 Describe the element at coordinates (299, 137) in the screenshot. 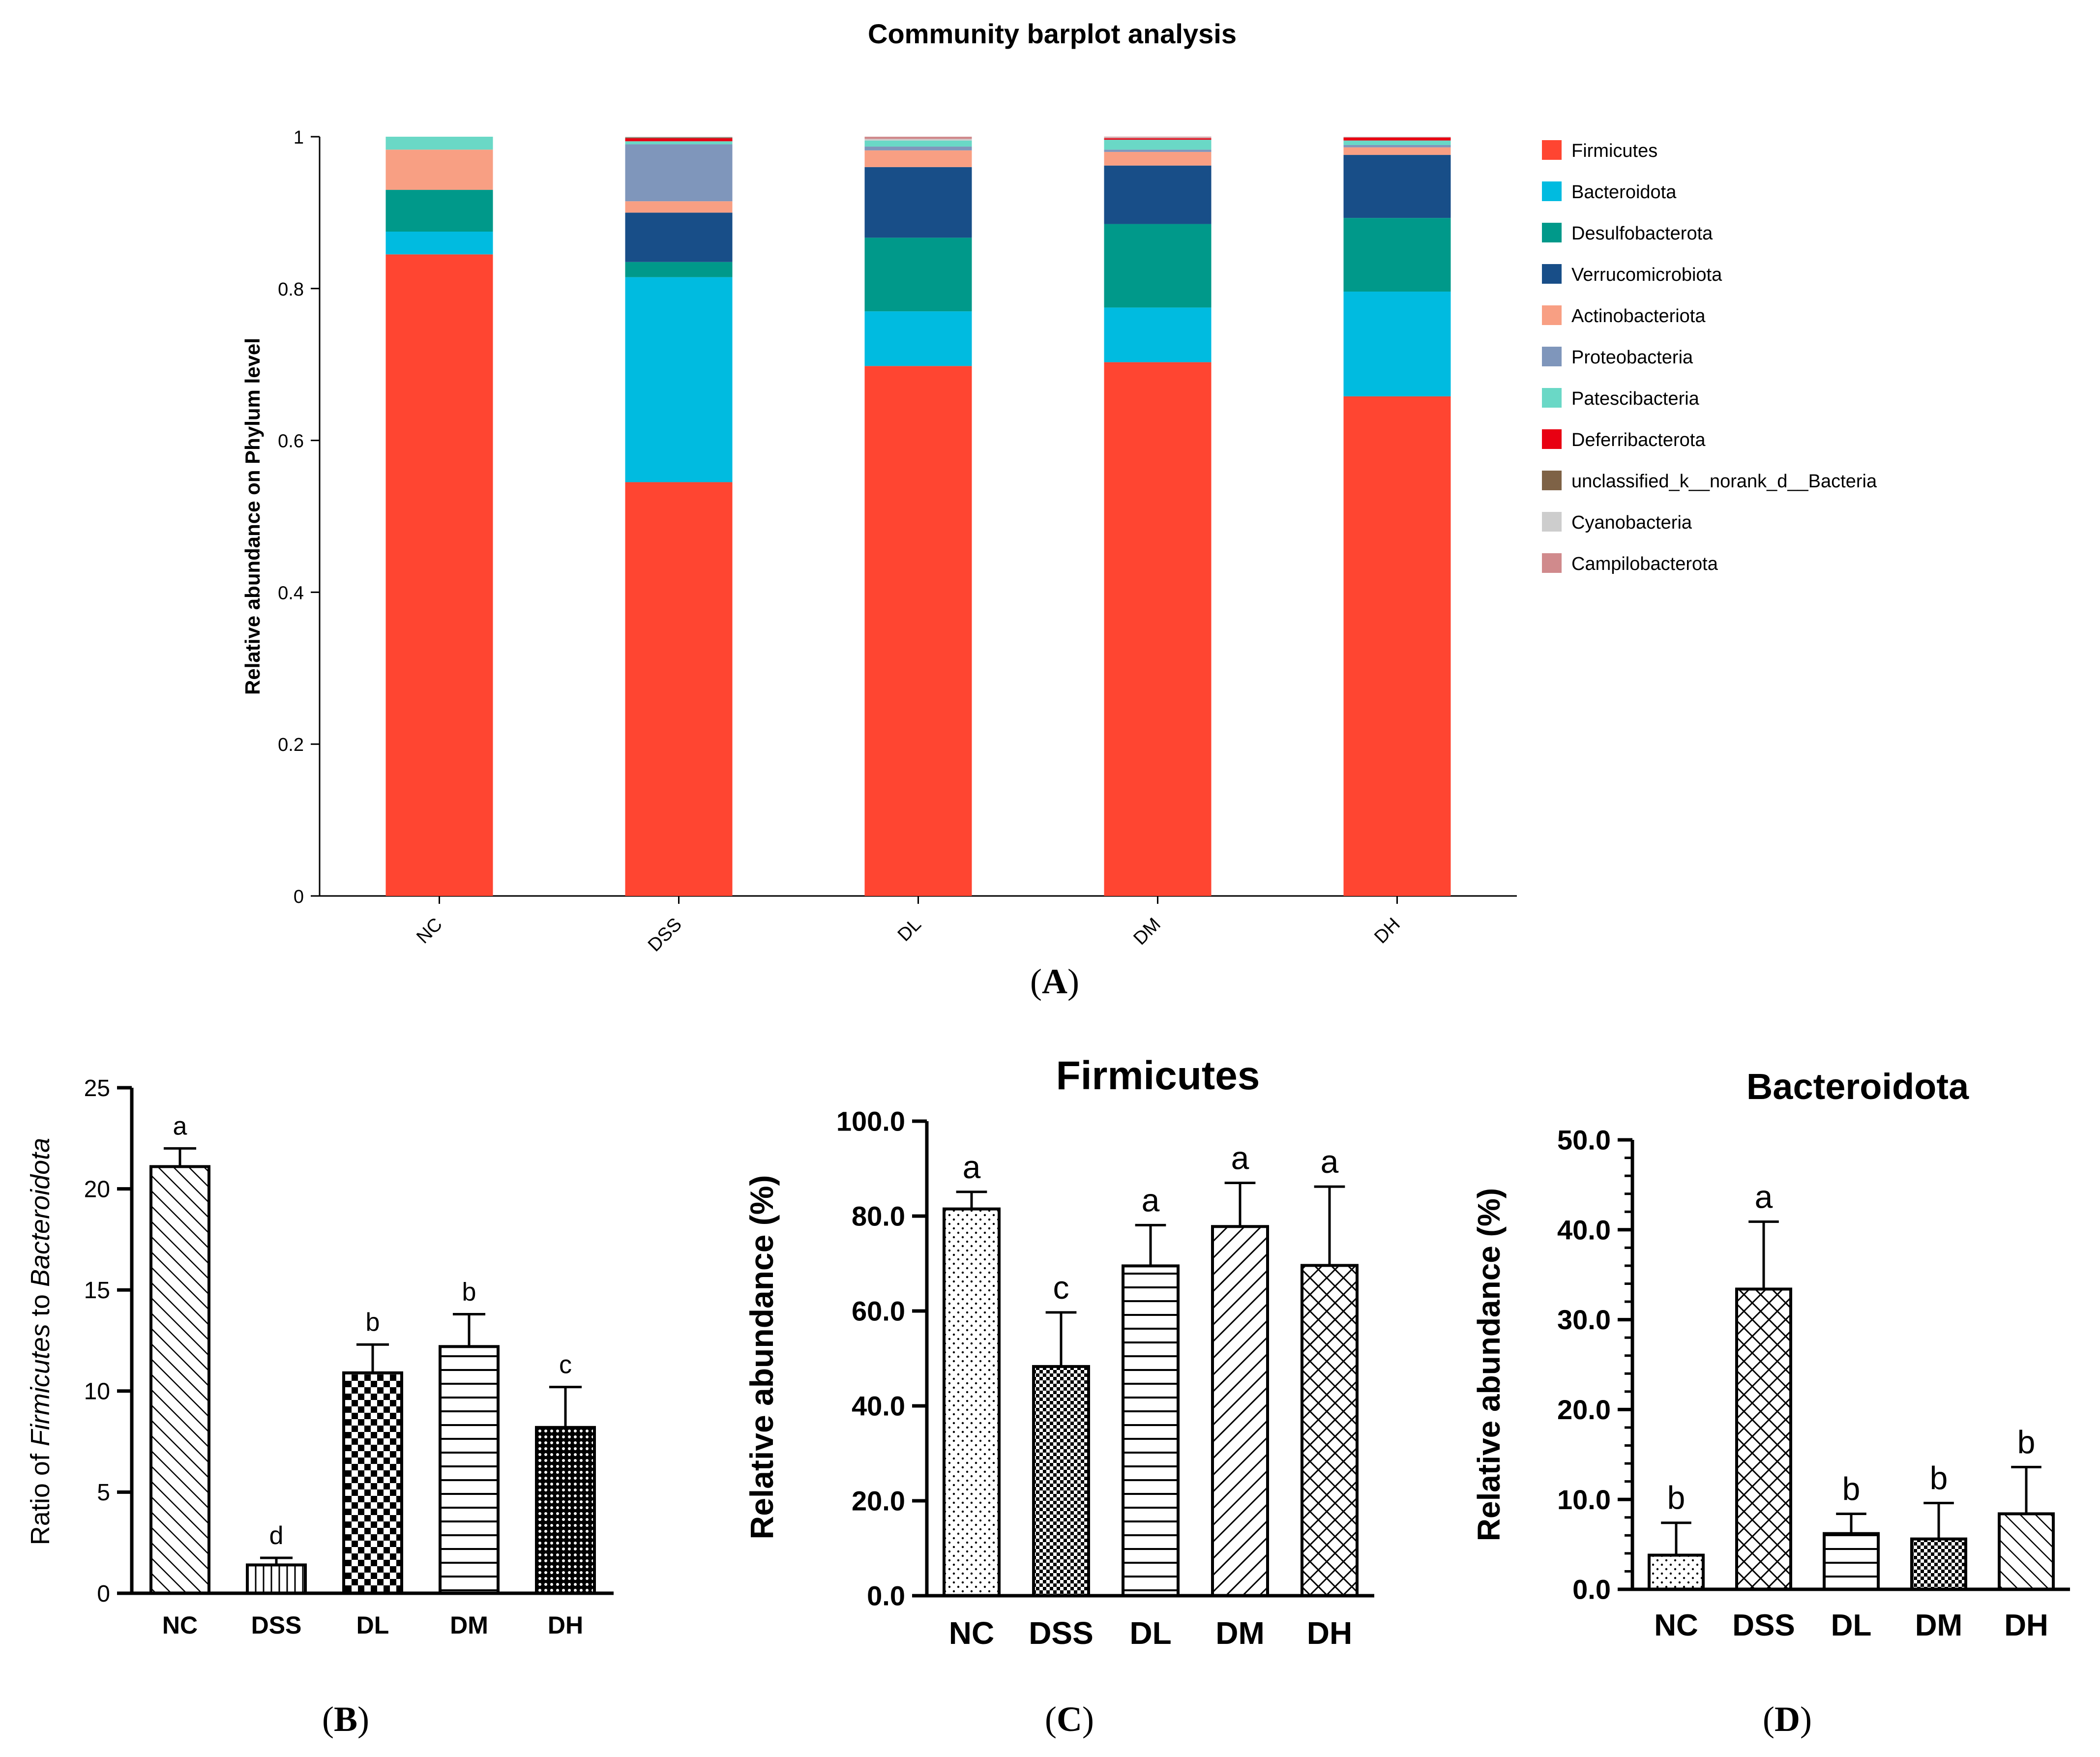

I see `y-tick-label: 1` at that location.